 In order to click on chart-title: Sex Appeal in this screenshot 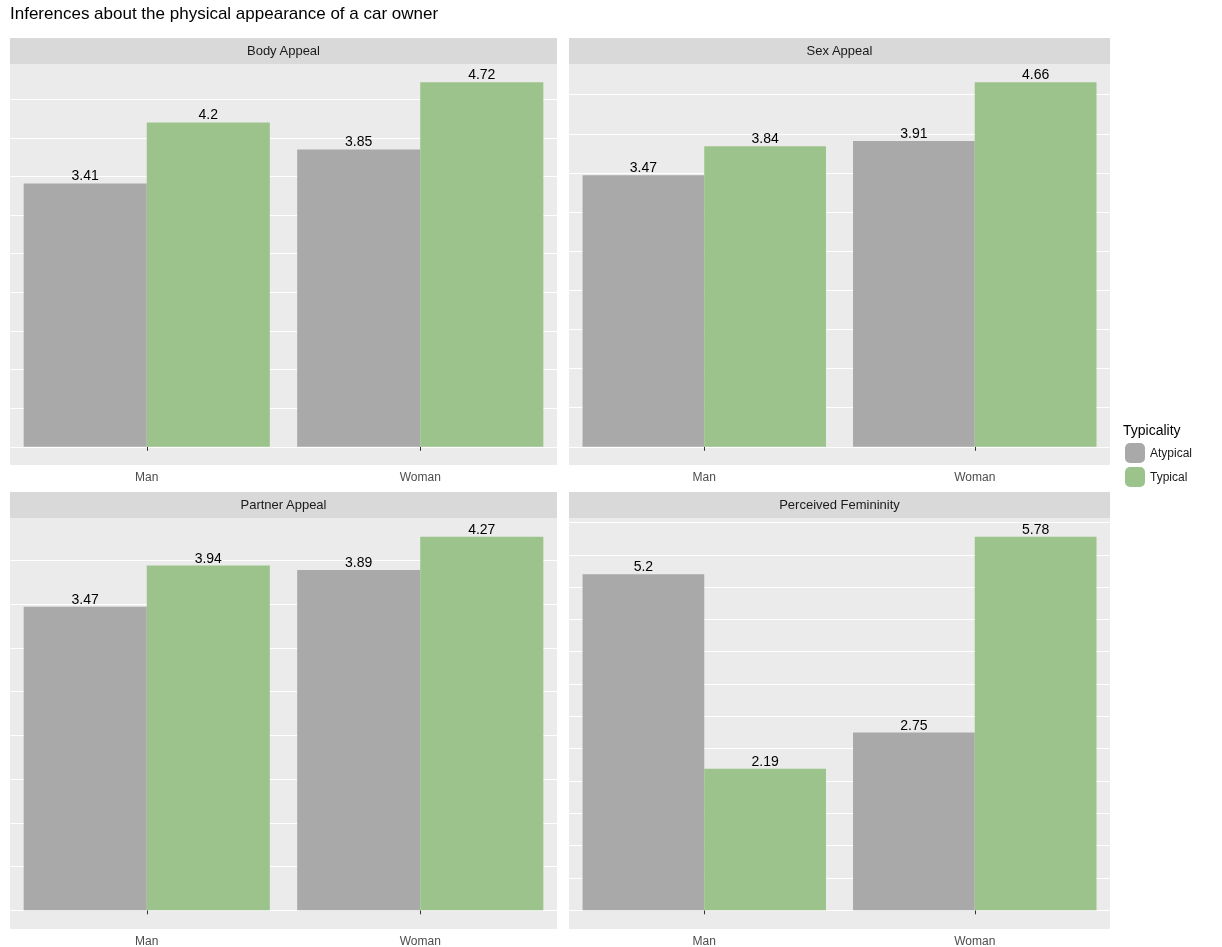, I will do `click(839, 51)`.